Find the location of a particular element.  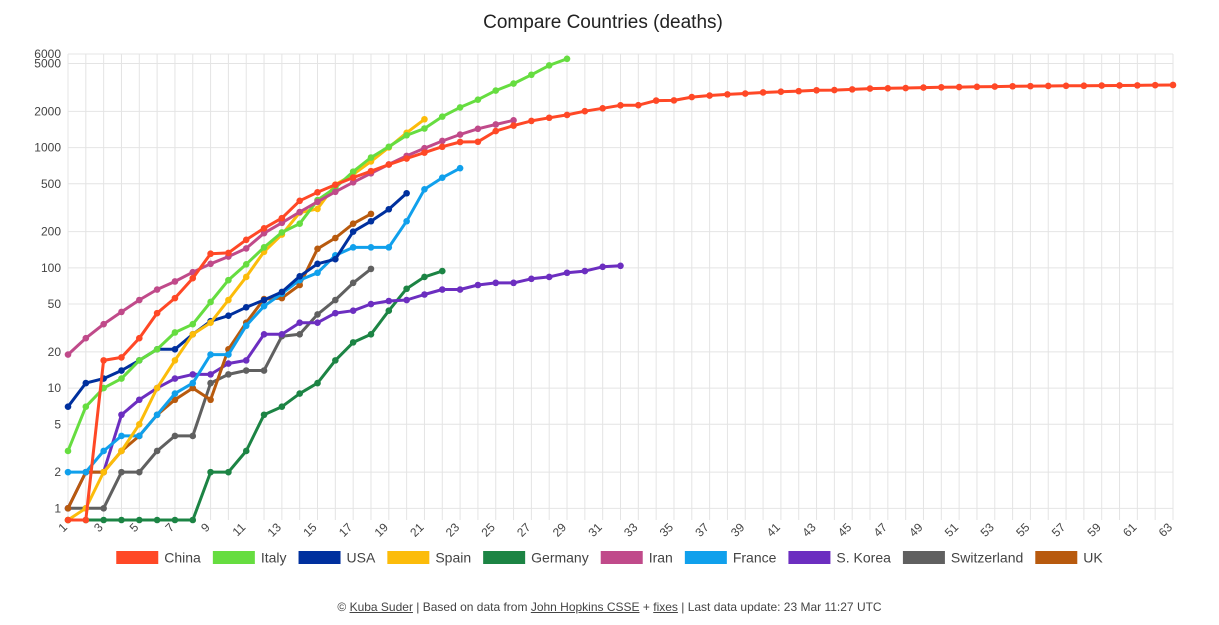

legend-item-france: France is located at coordinates (730, 558).